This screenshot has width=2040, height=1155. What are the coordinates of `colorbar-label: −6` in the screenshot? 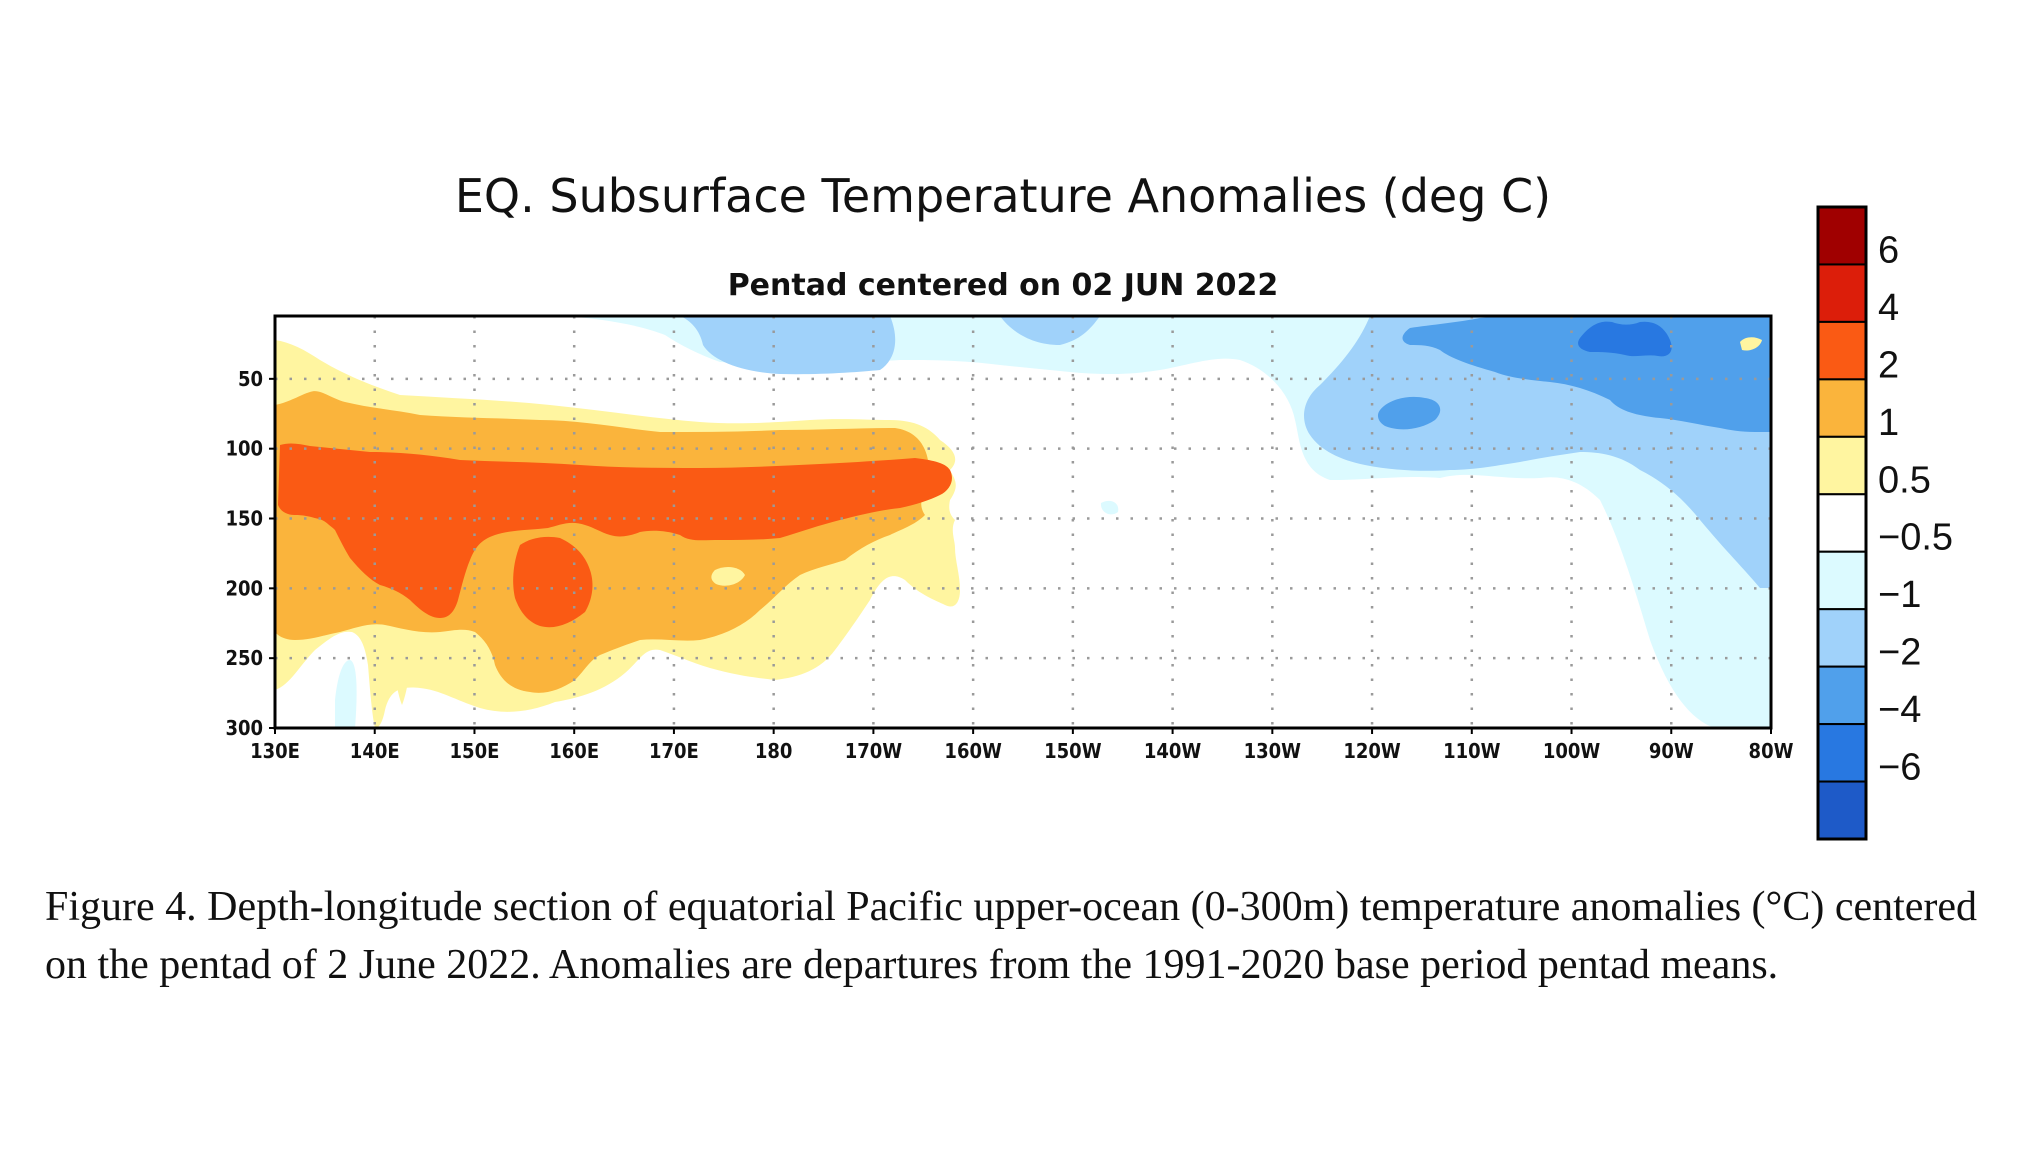 It's located at (1899, 768).